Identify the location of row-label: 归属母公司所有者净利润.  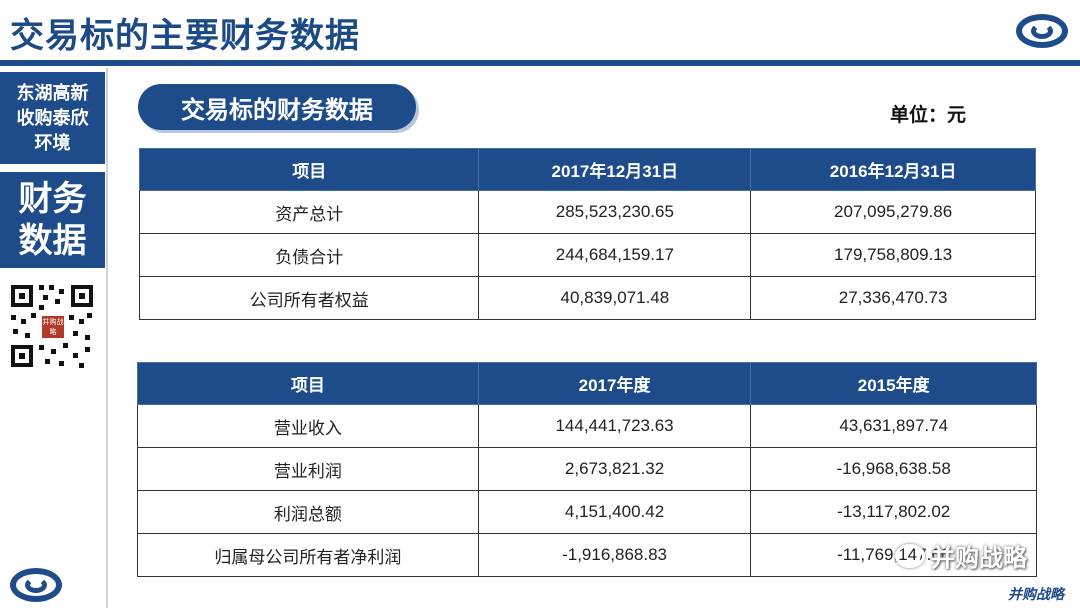
(308, 555).